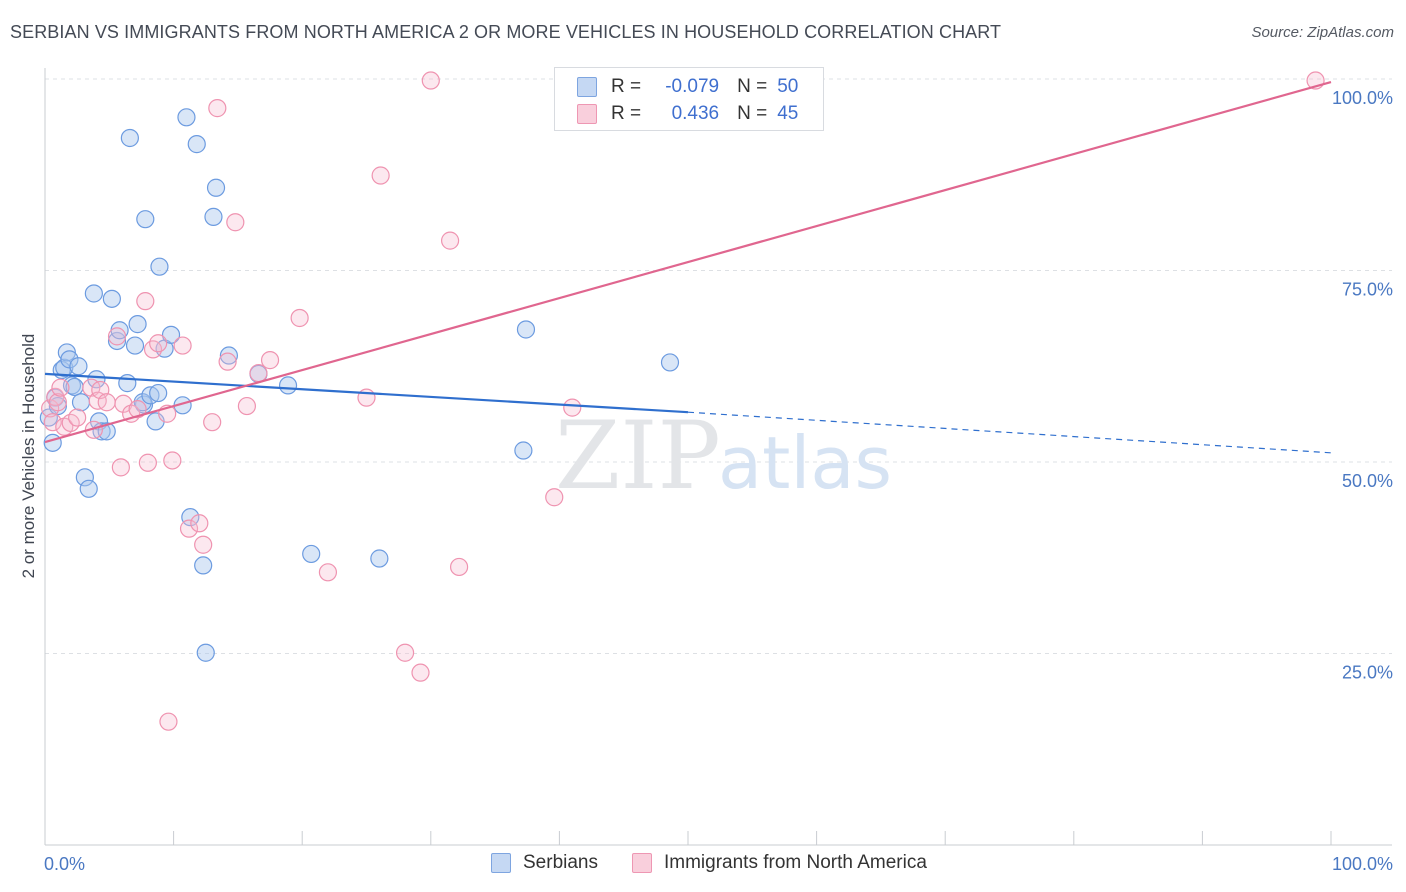  I want to click on x-tick-labels: 0.0% 100.0%, so click(718, 864).